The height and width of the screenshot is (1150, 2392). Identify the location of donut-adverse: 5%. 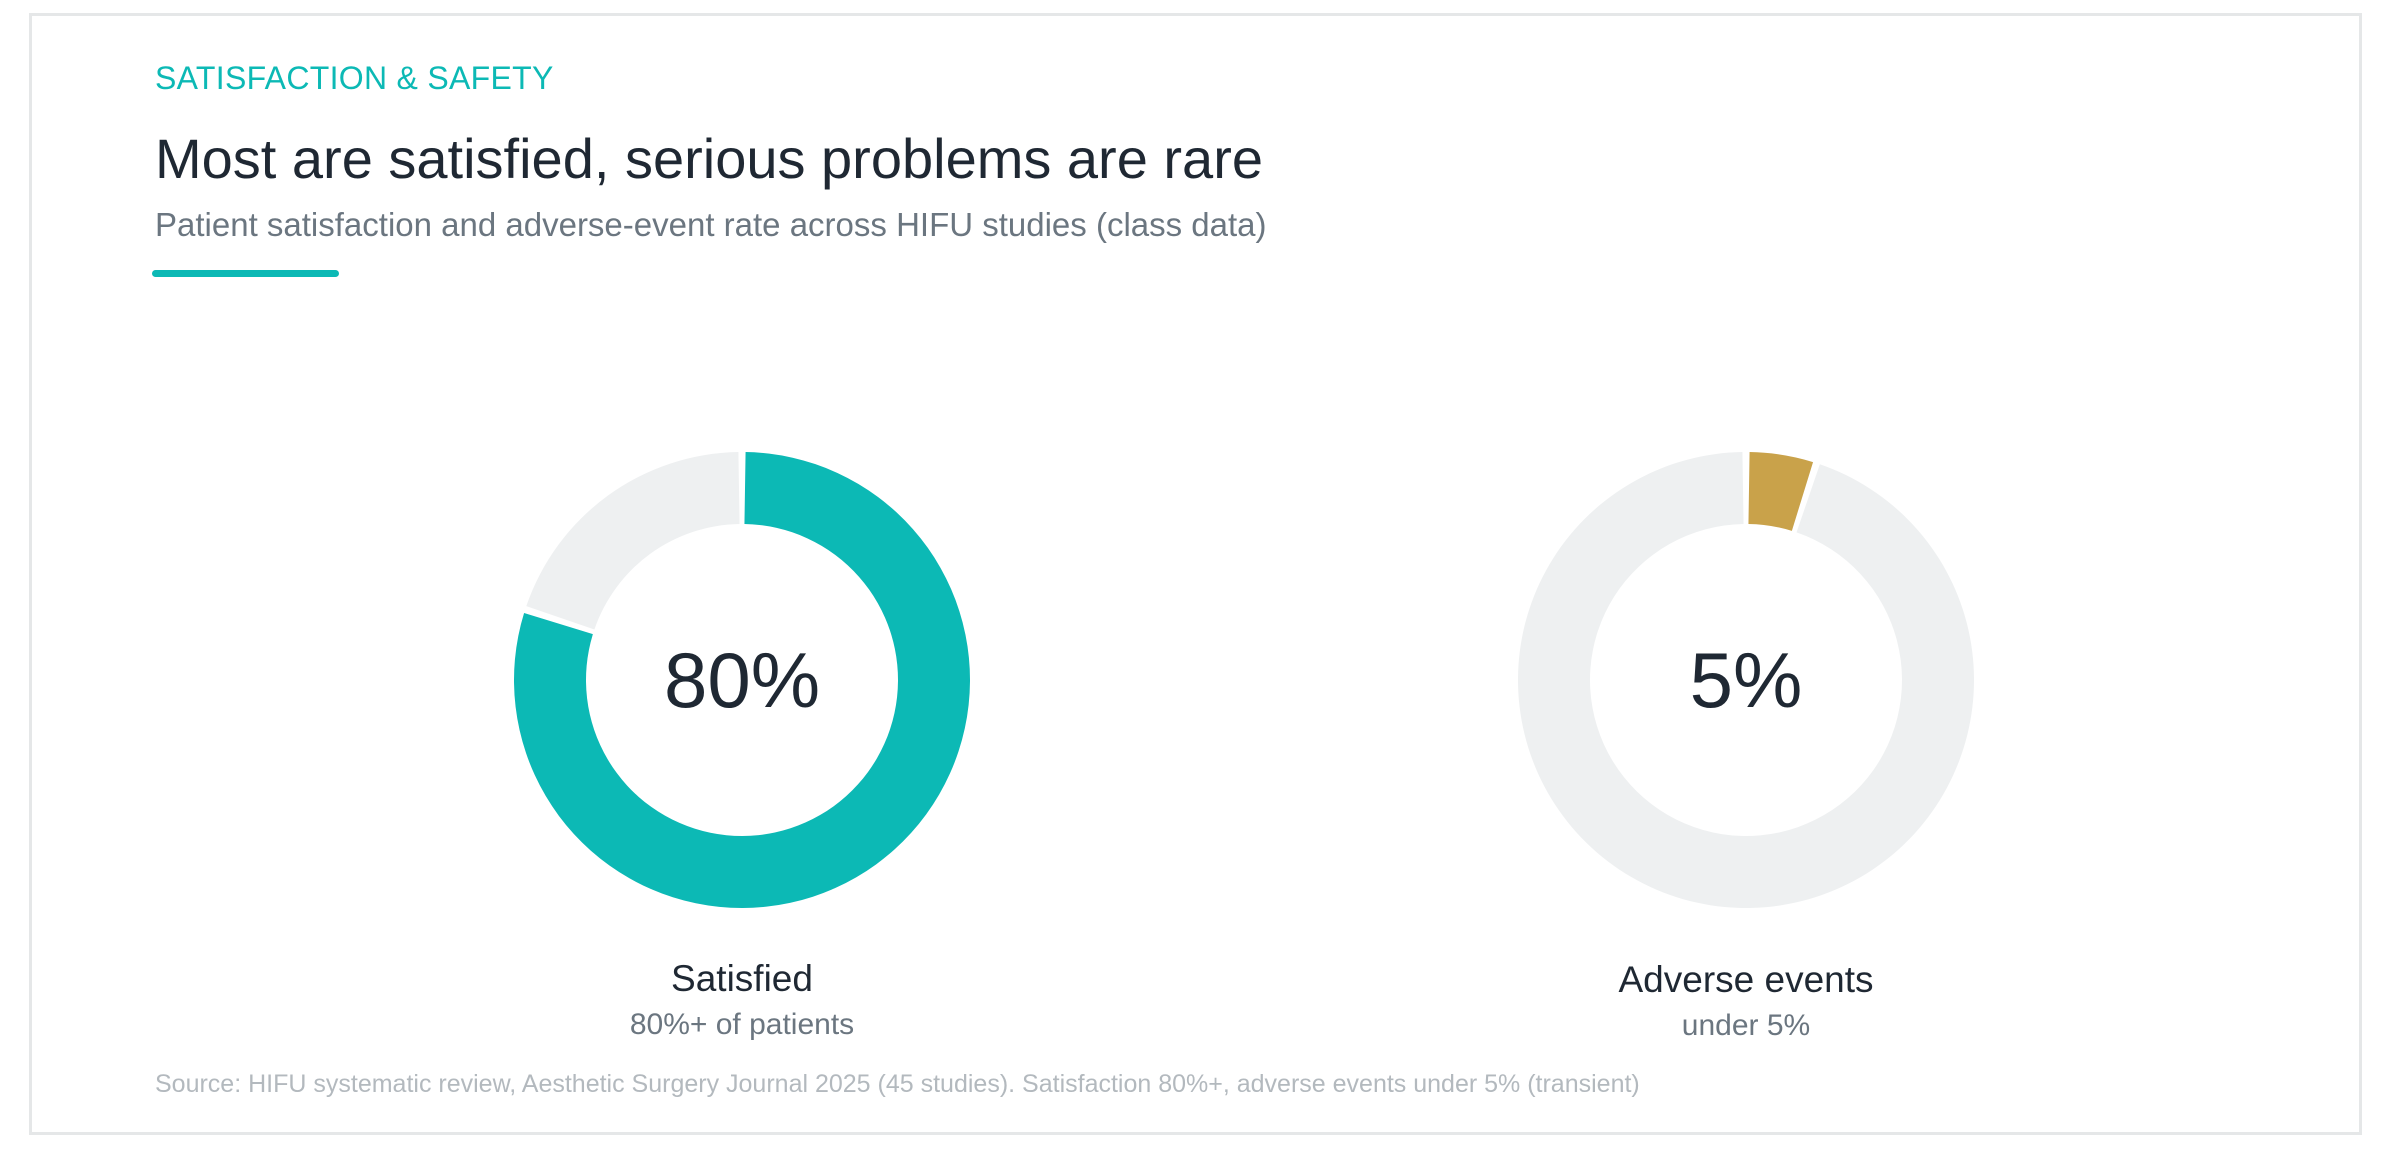
(1746, 680).